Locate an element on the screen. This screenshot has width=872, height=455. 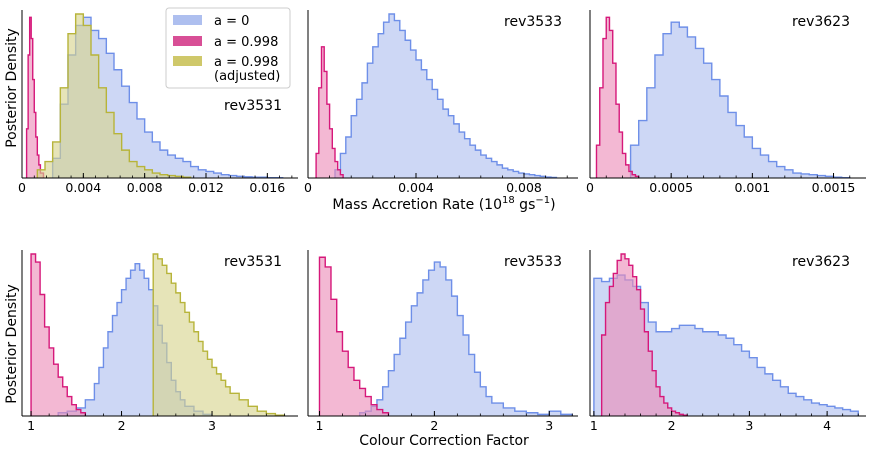
panel-rev3533-row2: 1 2 3 rev3533 is located at coordinates (442, 341).